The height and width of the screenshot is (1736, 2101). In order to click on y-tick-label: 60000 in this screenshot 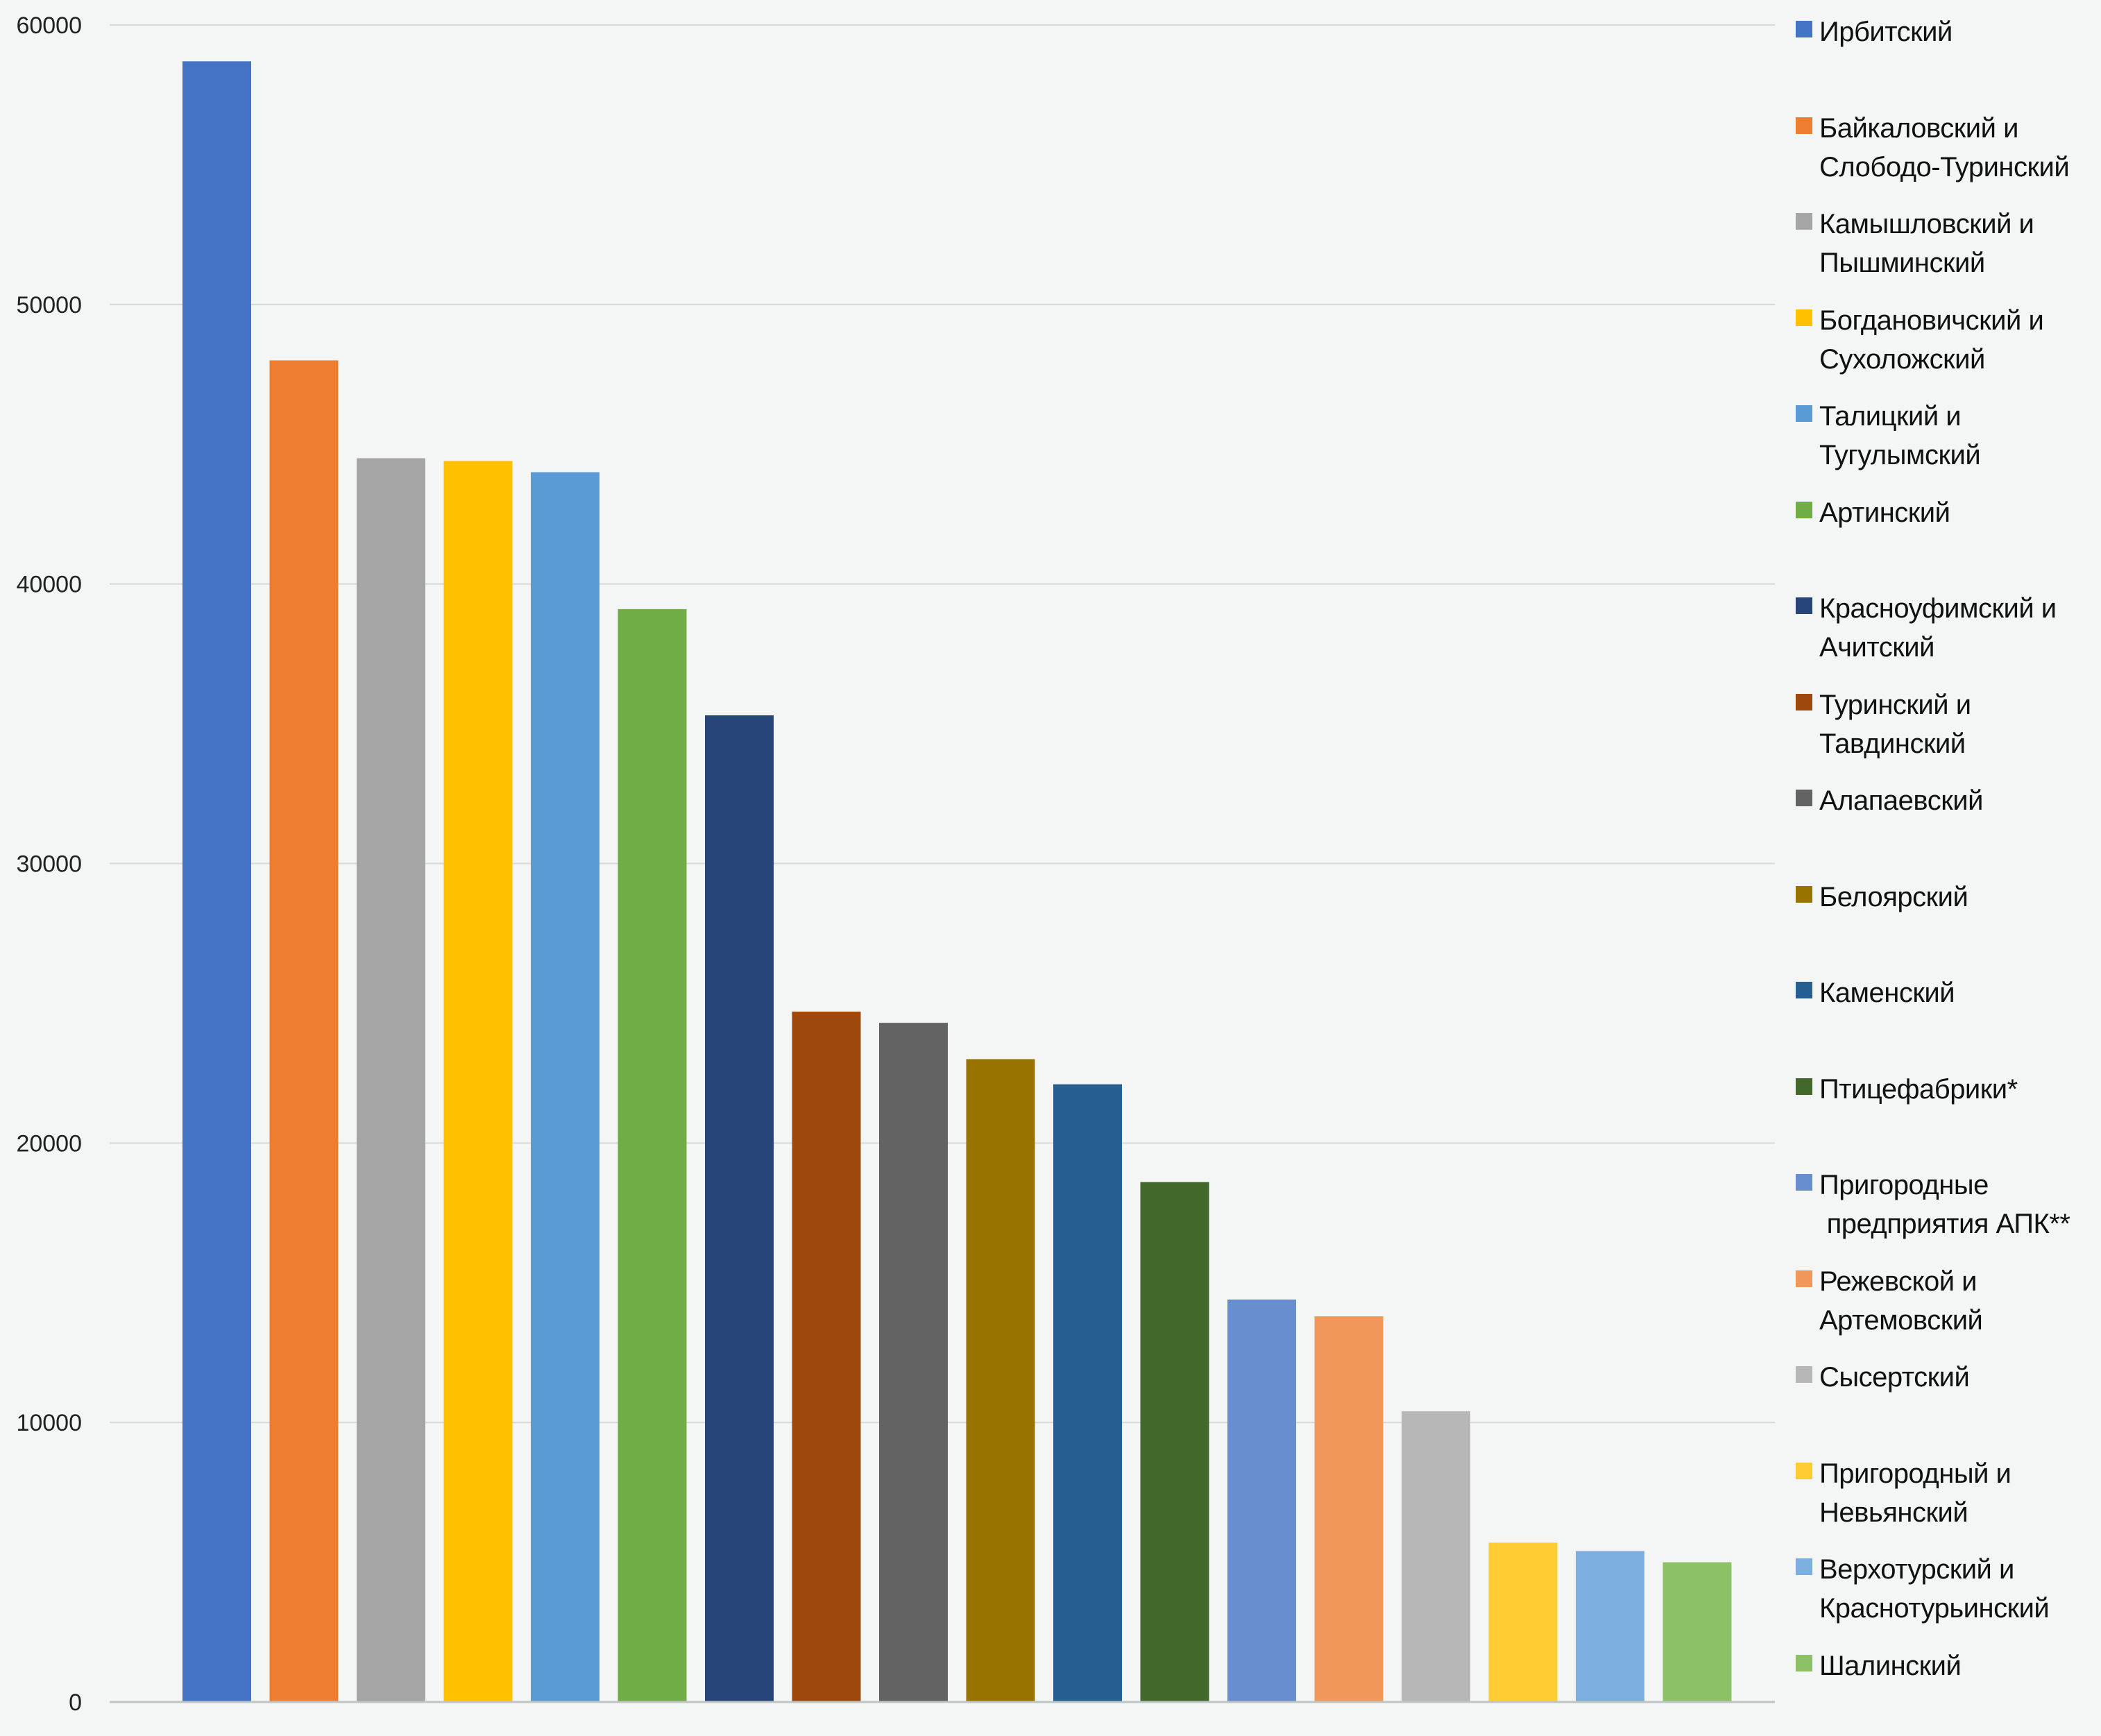, I will do `click(49, 25)`.